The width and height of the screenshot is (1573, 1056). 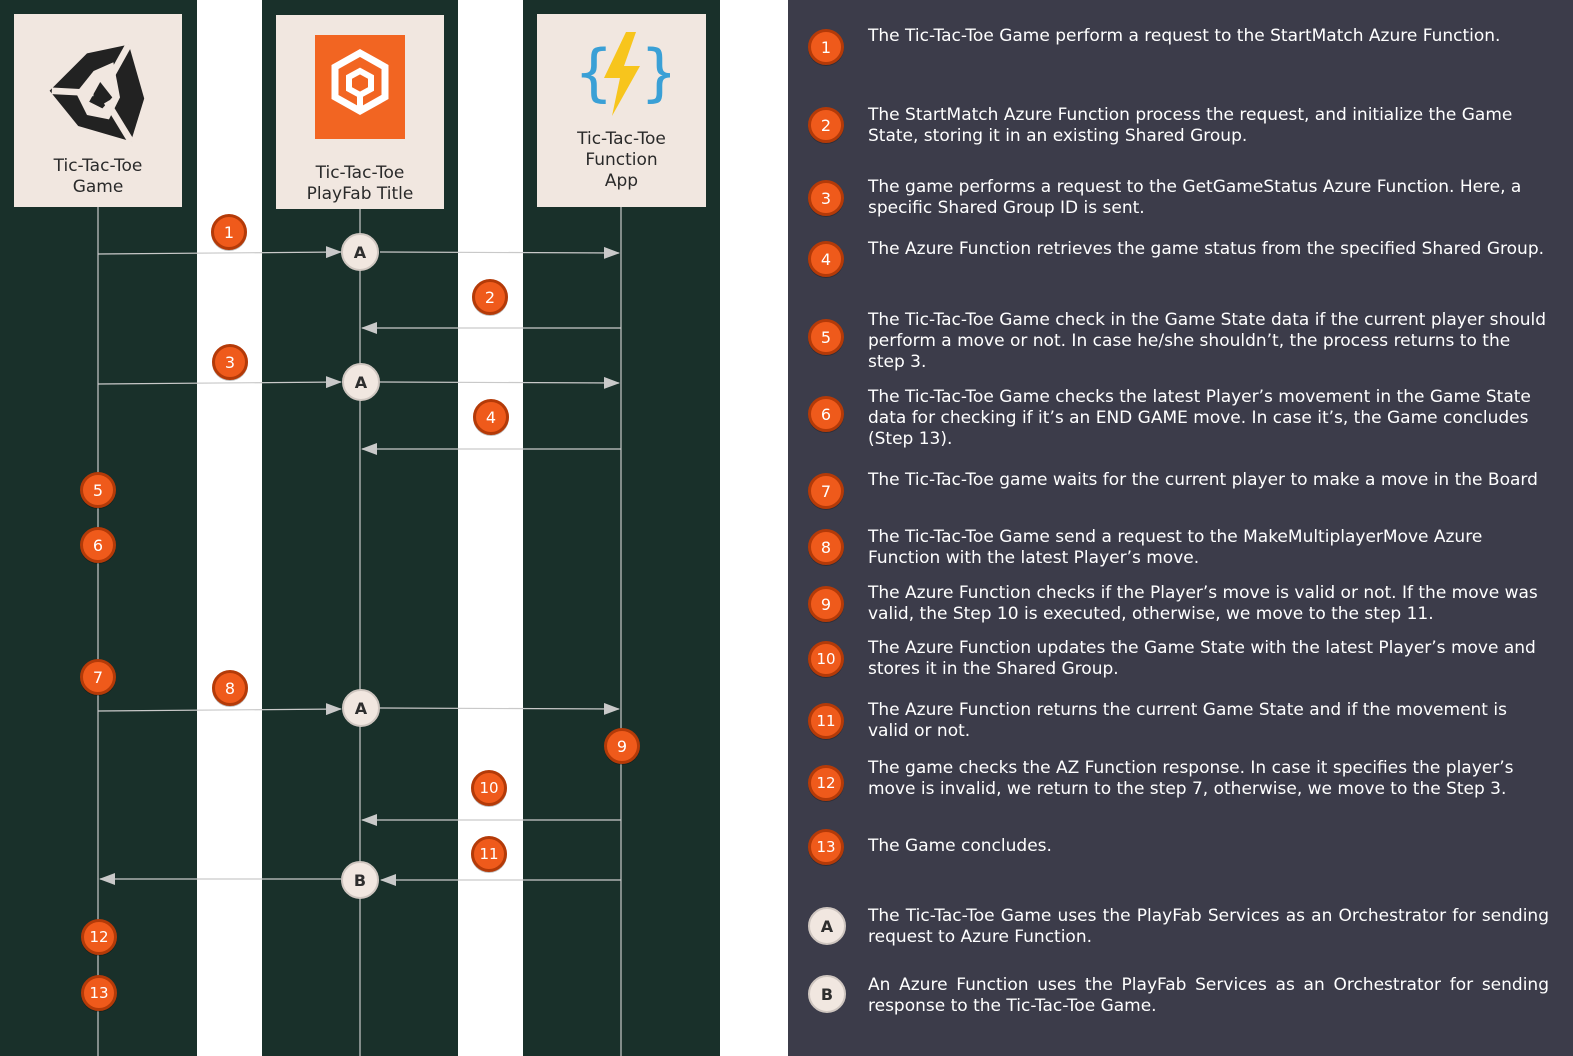 I want to click on legend-step-badge: 11, so click(x=826, y=721).